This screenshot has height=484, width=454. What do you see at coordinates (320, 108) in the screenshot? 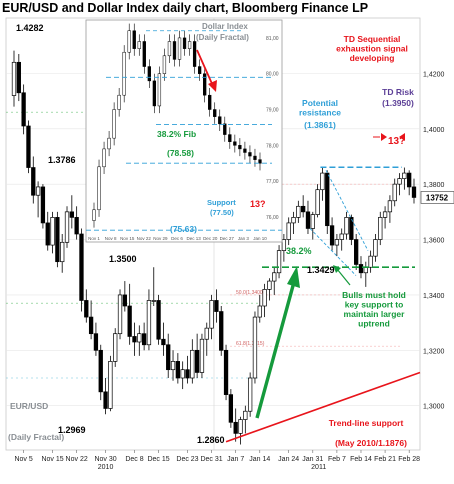
I see `label-resistance-title: Potential resistance` at bounding box center [320, 108].